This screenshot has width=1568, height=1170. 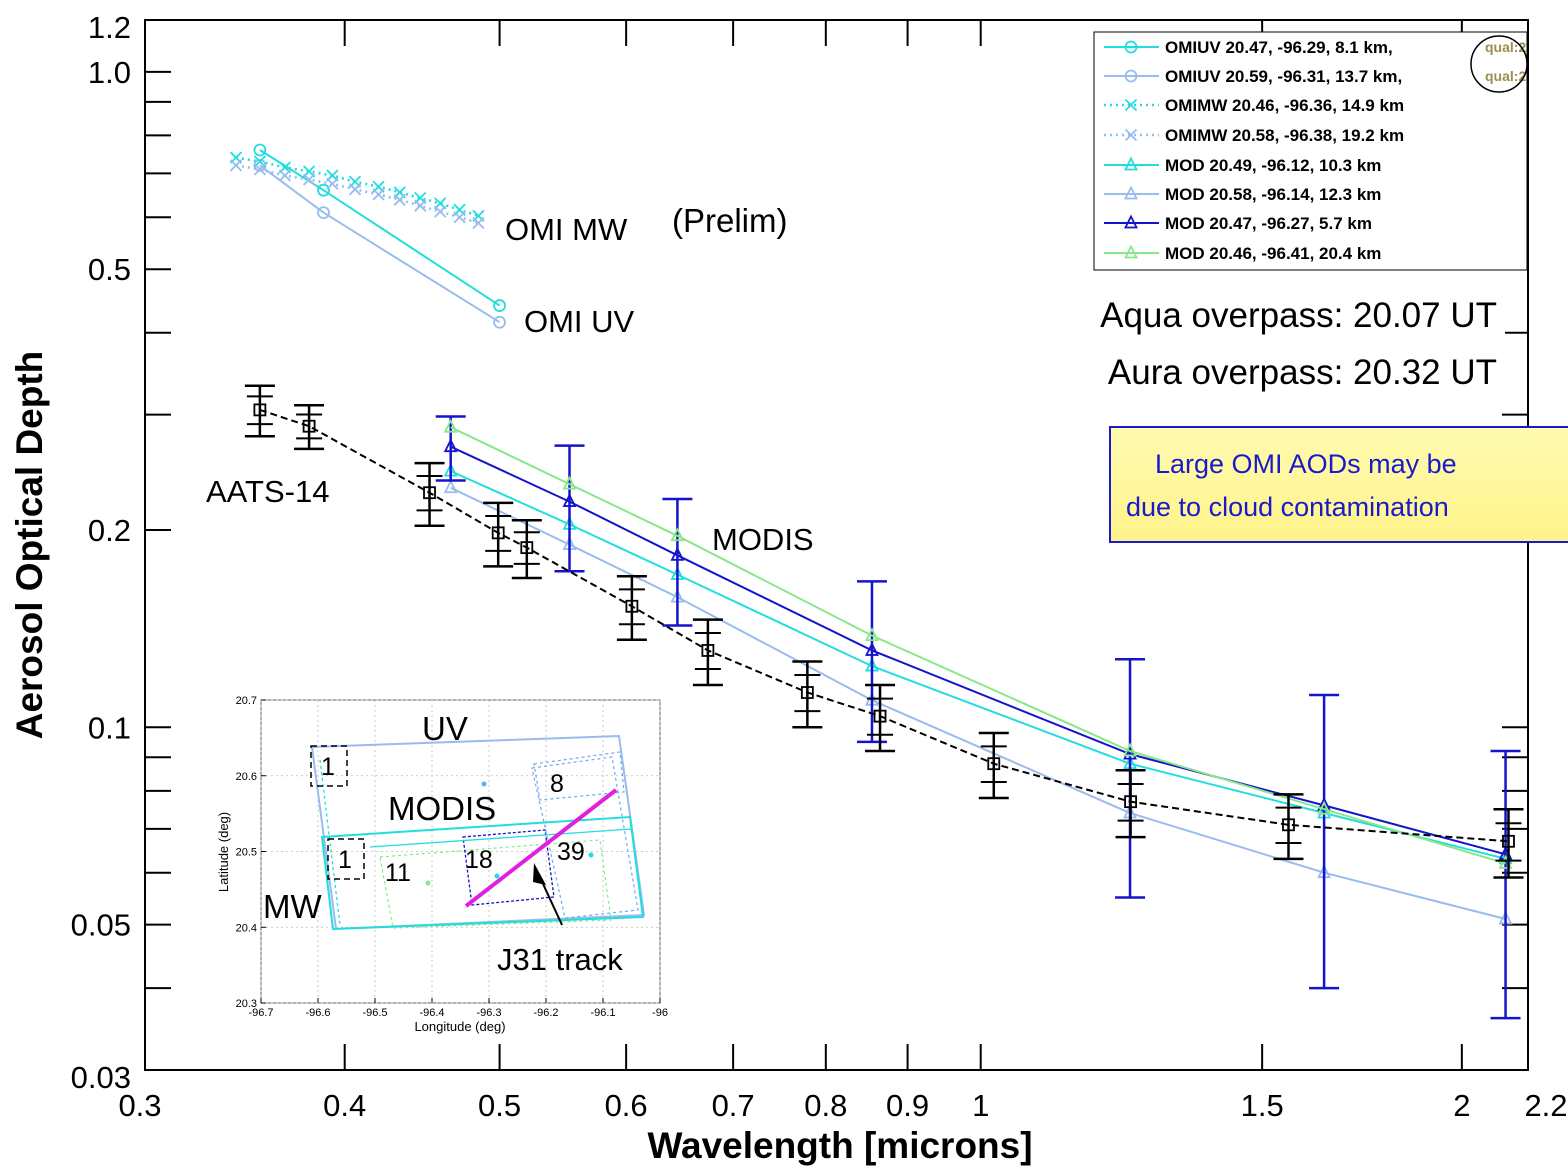 What do you see at coordinates (374, 1013) in the screenshot?
I see `inset-x-tick-label: -96.5` at bounding box center [374, 1013].